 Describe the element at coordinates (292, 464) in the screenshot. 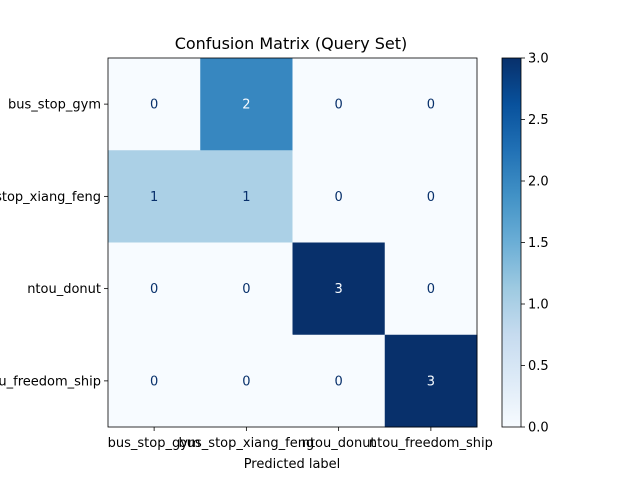

I see `x-axis-label: Predicted label` at that location.